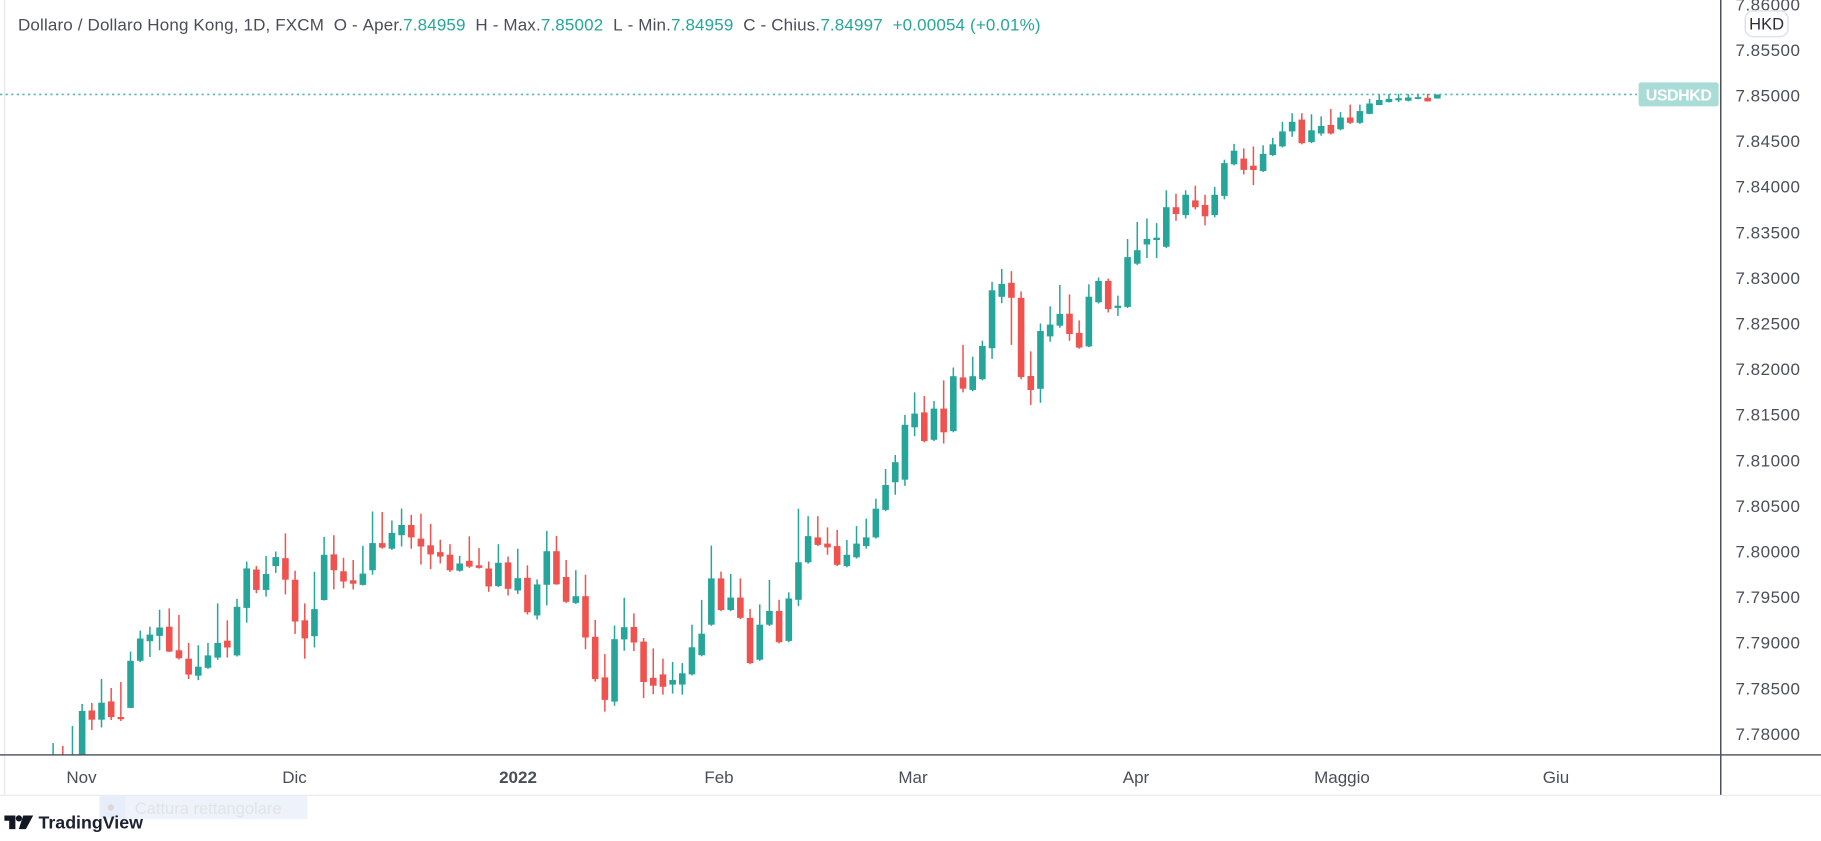  I want to click on svg-text: Nov, so click(81, 777).